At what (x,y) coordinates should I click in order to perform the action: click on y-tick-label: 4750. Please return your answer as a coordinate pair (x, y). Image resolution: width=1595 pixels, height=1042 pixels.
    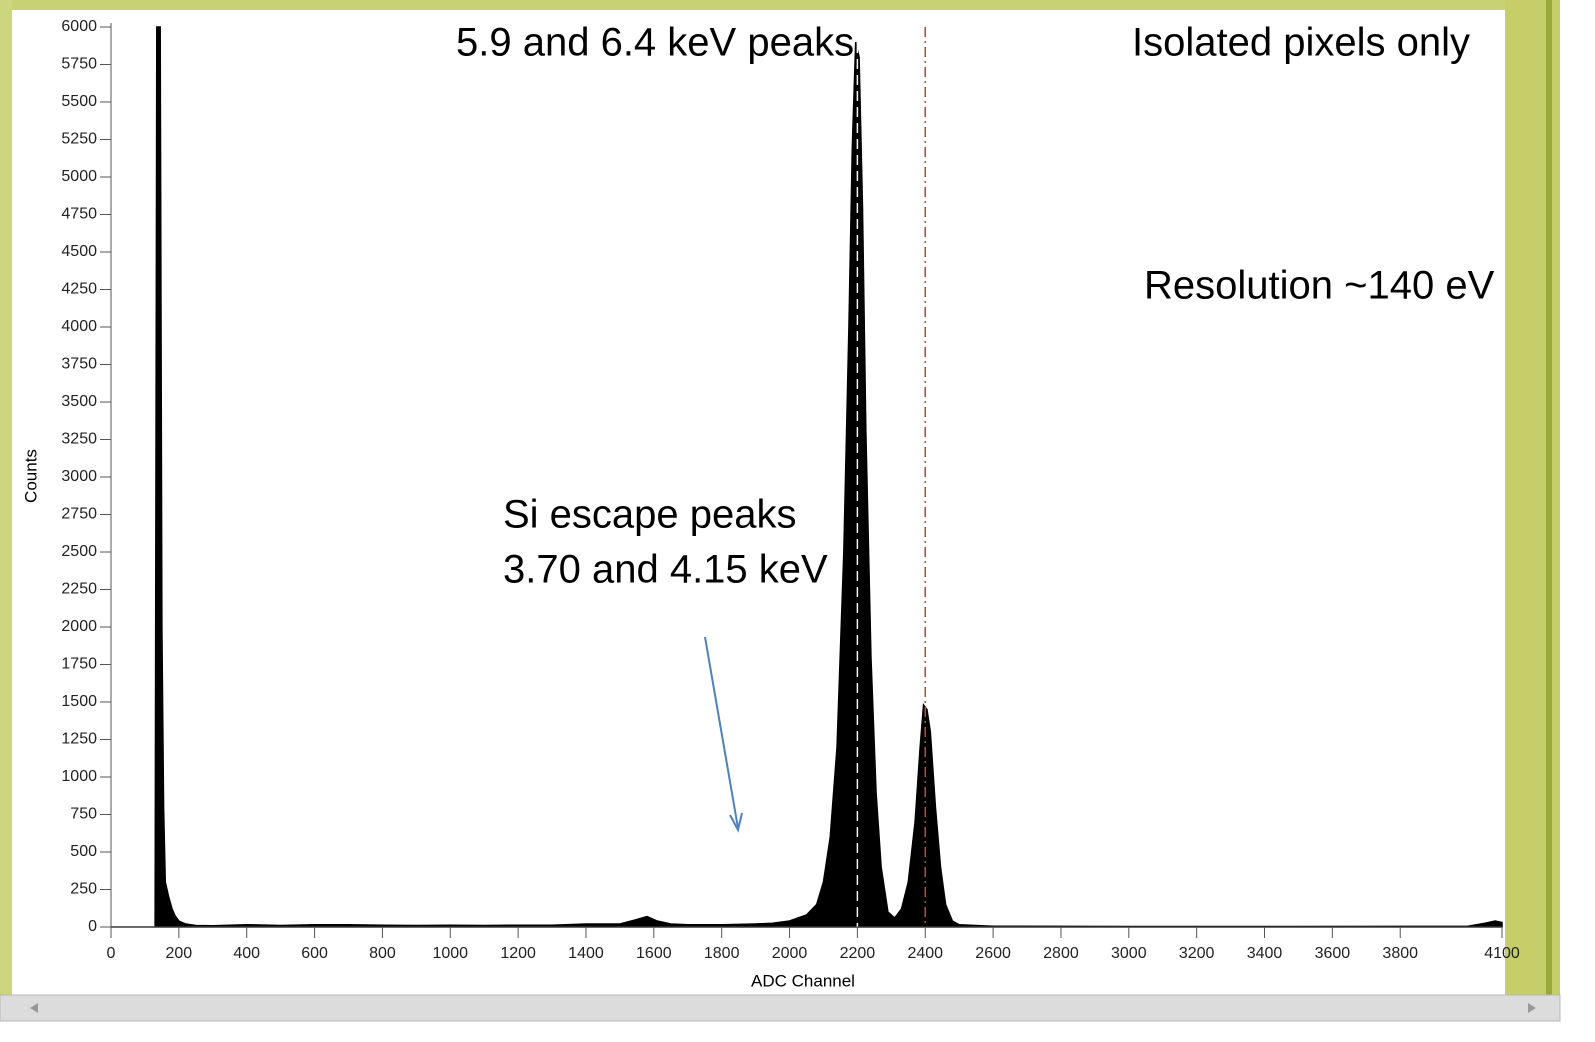
    Looking at the image, I should click on (79, 214).